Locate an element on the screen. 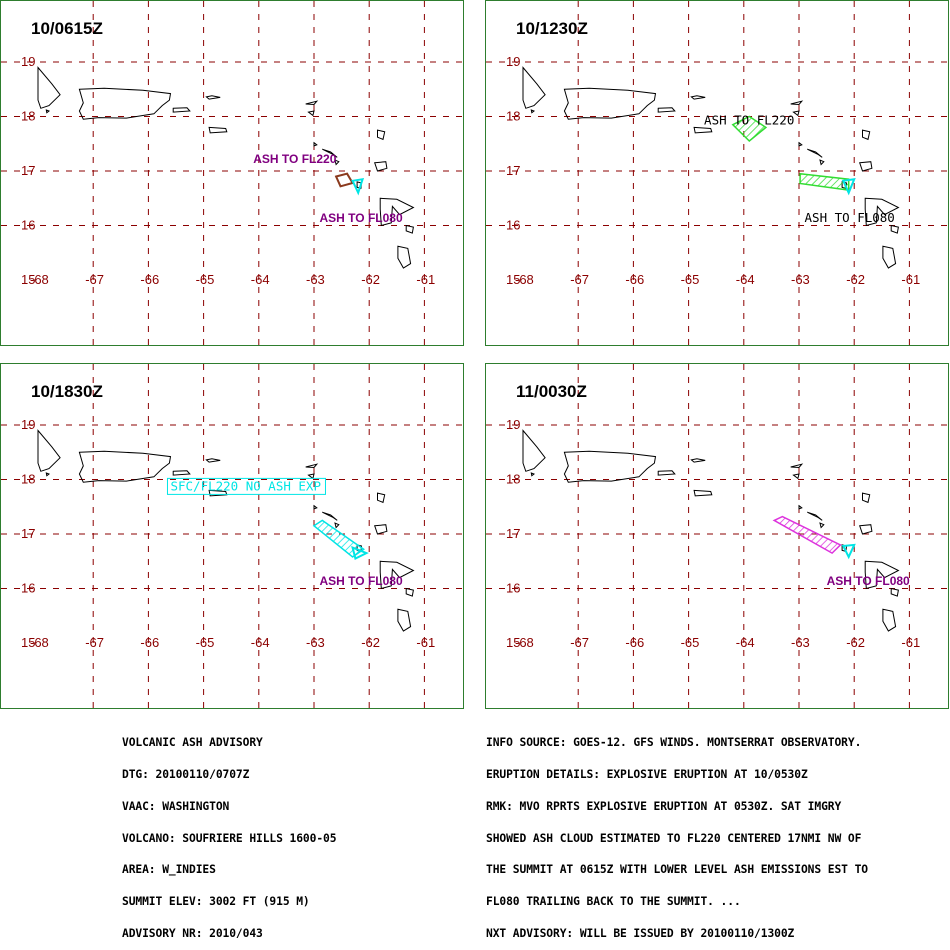  advisory-line: VOLCANIC ASH ADVISORY is located at coordinates (192, 743).